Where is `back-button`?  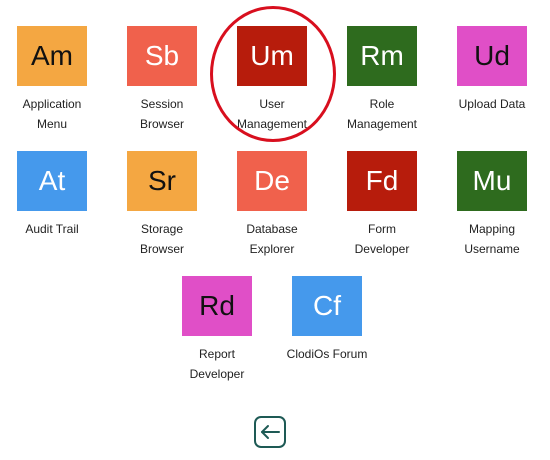 back-button is located at coordinates (270, 432).